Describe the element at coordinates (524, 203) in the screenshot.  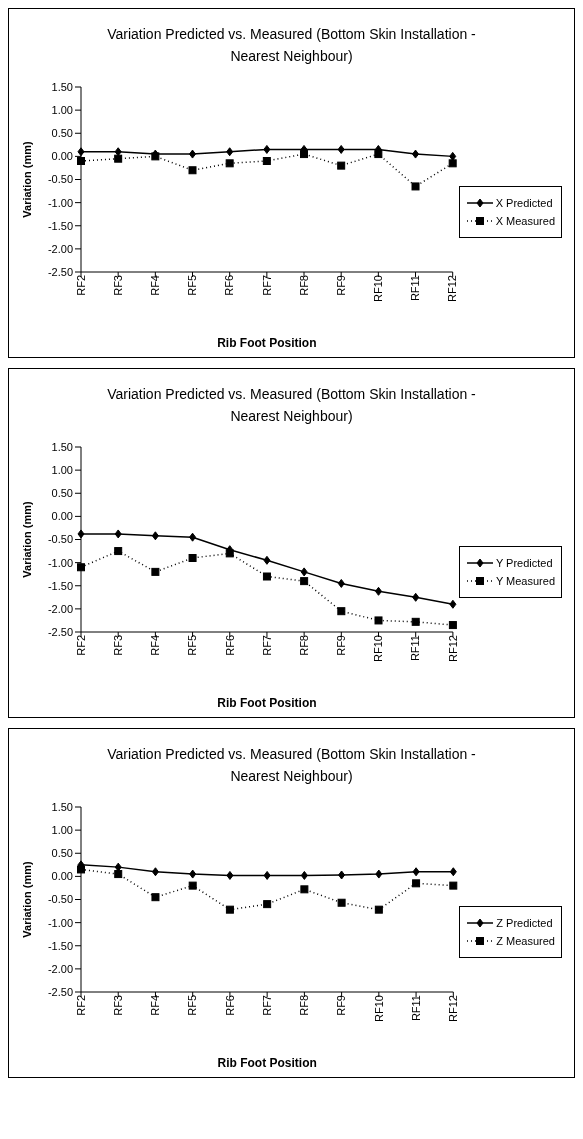
I see `legend-label: X Predicted` at that location.